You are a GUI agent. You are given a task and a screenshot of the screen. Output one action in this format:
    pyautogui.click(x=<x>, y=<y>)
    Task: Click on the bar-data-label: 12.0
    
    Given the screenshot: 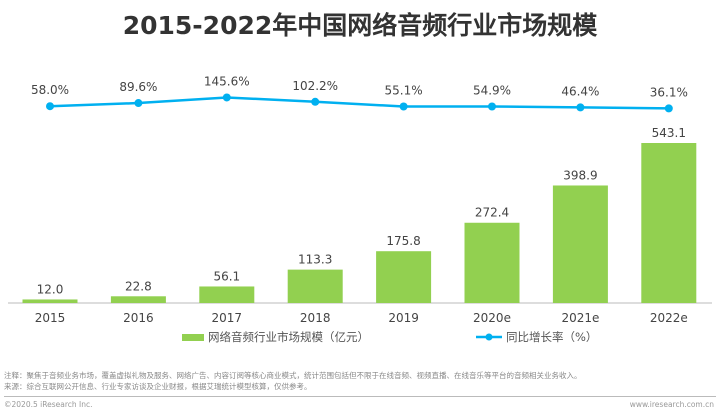 What is the action you would take?
    pyautogui.click(x=50, y=289)
    